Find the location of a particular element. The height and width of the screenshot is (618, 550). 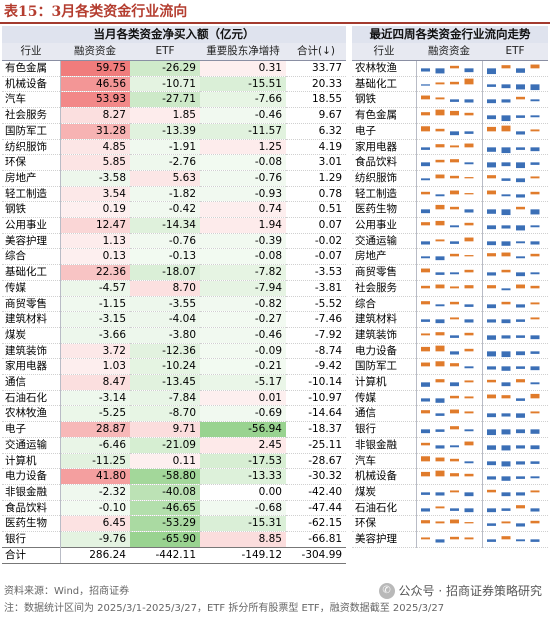

etf-cell: -8.70 is located at coordinates (165, 414).